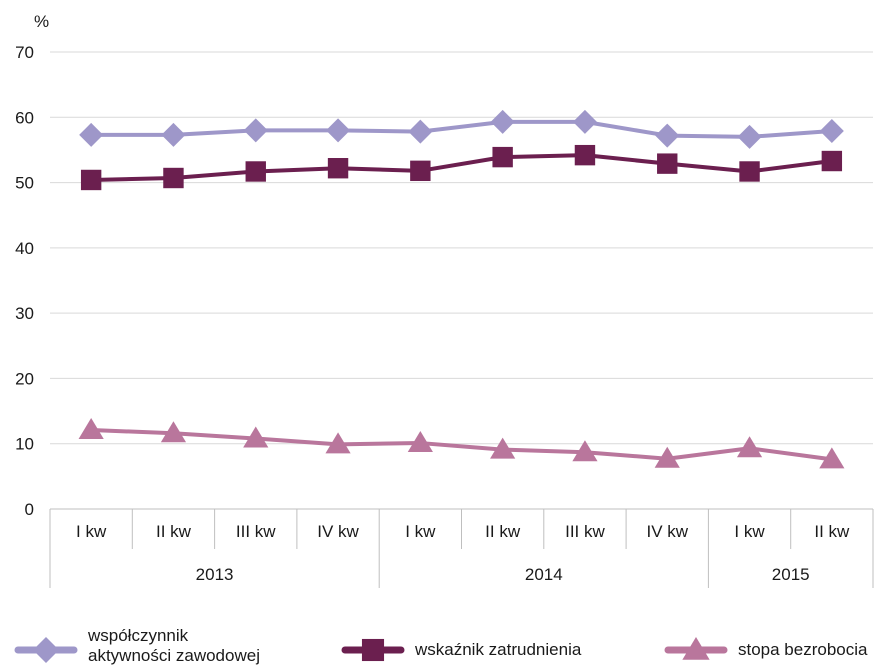 This screenshot has width=891, height=670. I want to click on x-group-label: 2014, so click(544, 574).